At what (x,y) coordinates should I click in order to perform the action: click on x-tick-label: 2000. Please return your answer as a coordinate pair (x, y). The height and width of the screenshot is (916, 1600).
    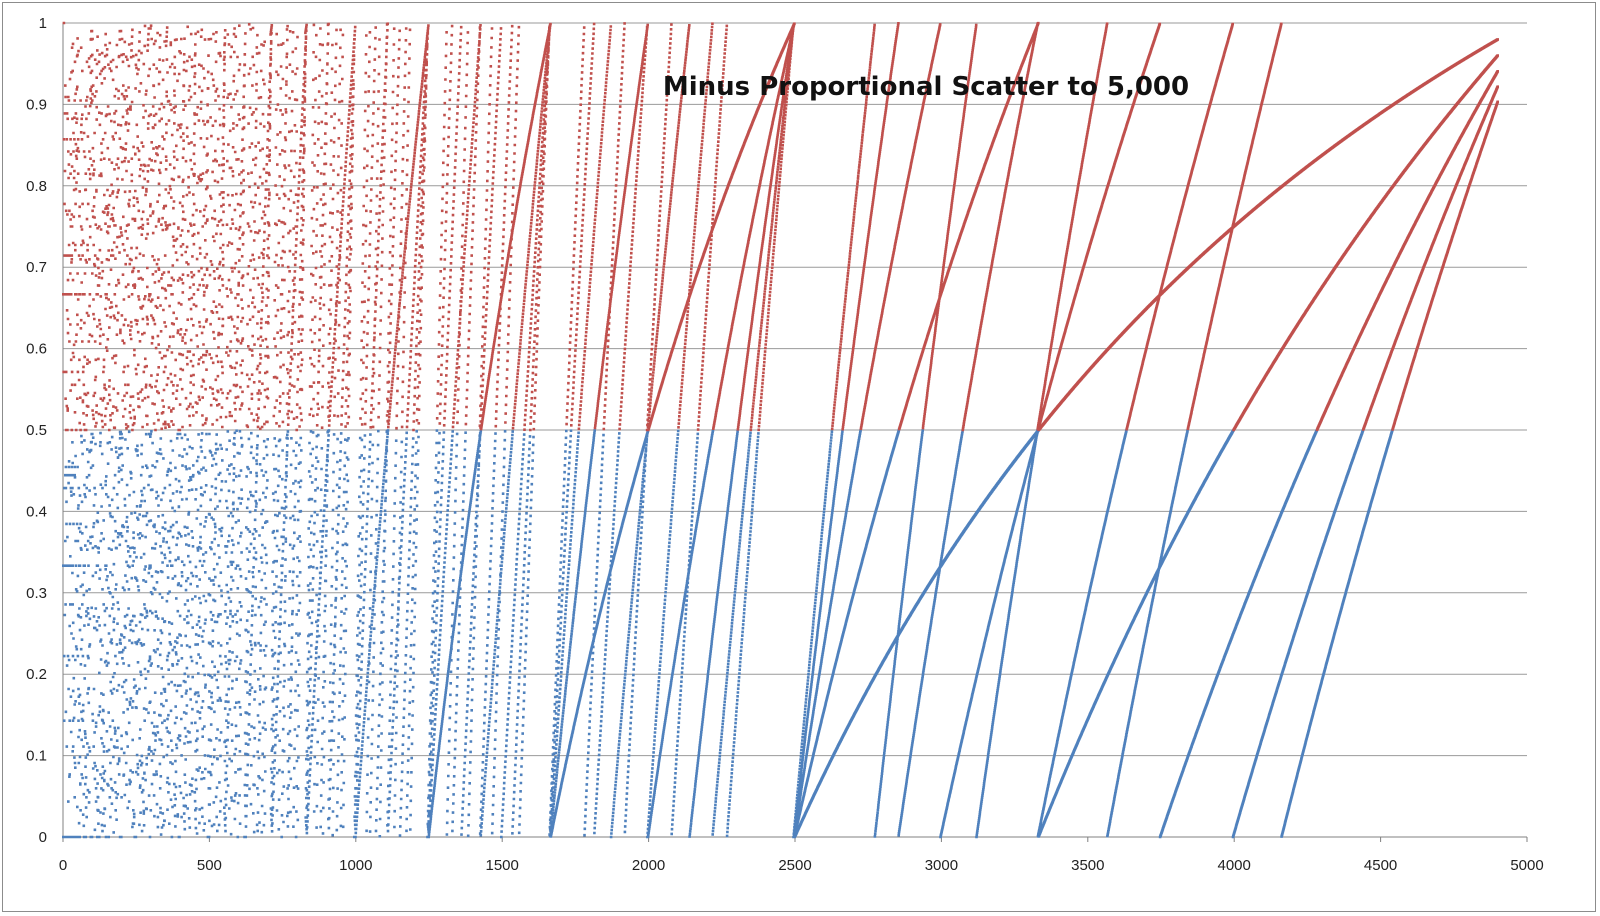
    Looking at the image, I should click on (648, 865).